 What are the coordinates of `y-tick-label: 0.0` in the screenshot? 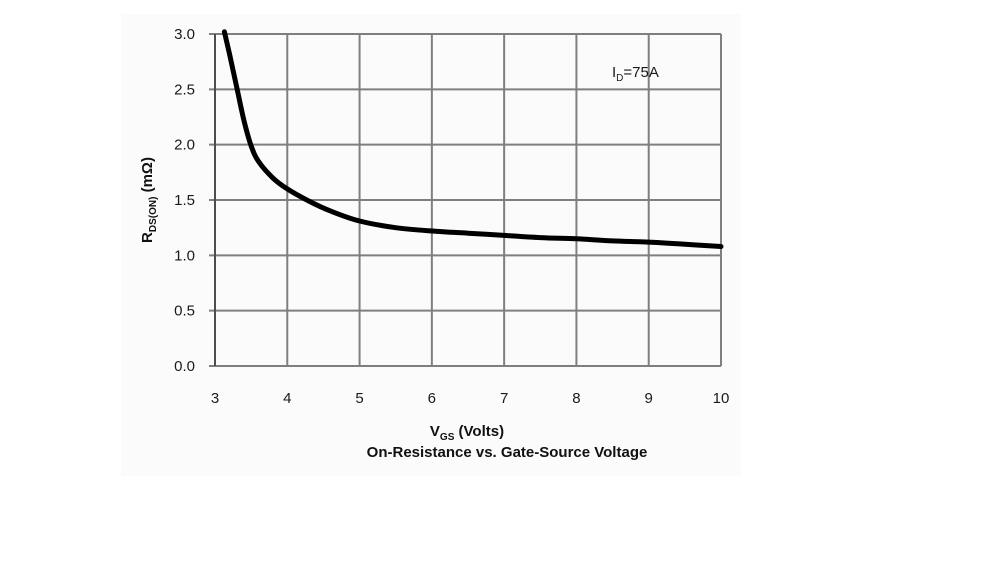 It's located at (184, 366).